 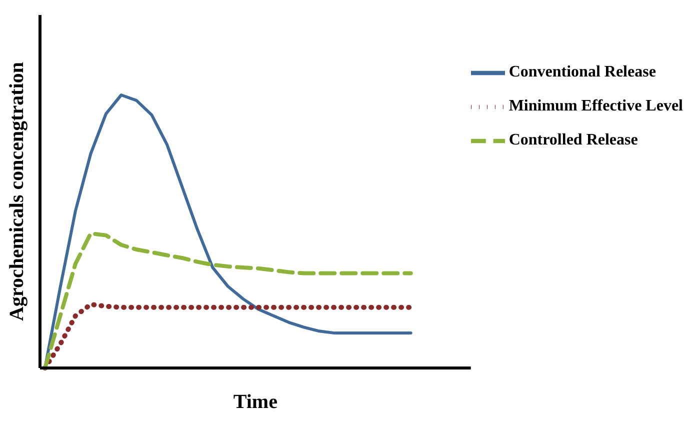 What do you see at coordinates (595, 106) in the screenshot?
I see `legend-label: Minimum Effective Level` at bounding box center [595, 106].